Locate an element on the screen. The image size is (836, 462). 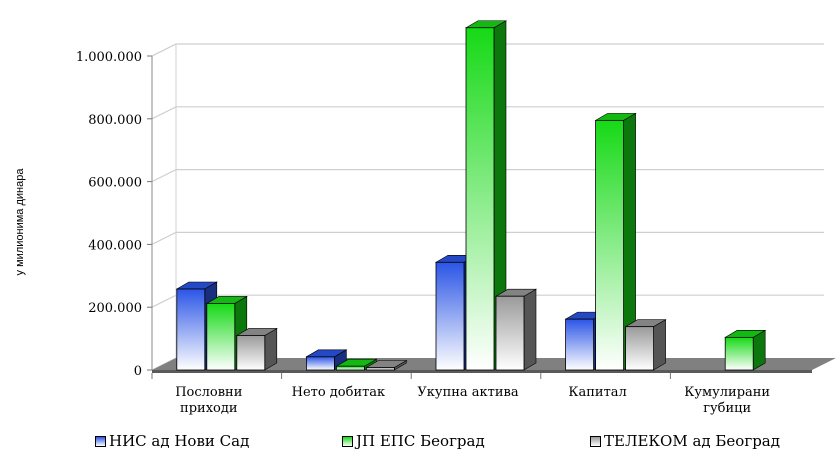
y-axis-label: у милионима динара is located at coordinates (20, 222).